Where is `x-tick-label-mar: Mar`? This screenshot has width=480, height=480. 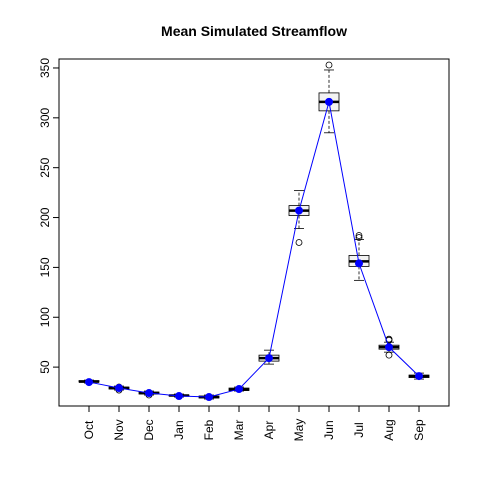 x-tick-label-mar: Mar is located at coordinates (239, 430).